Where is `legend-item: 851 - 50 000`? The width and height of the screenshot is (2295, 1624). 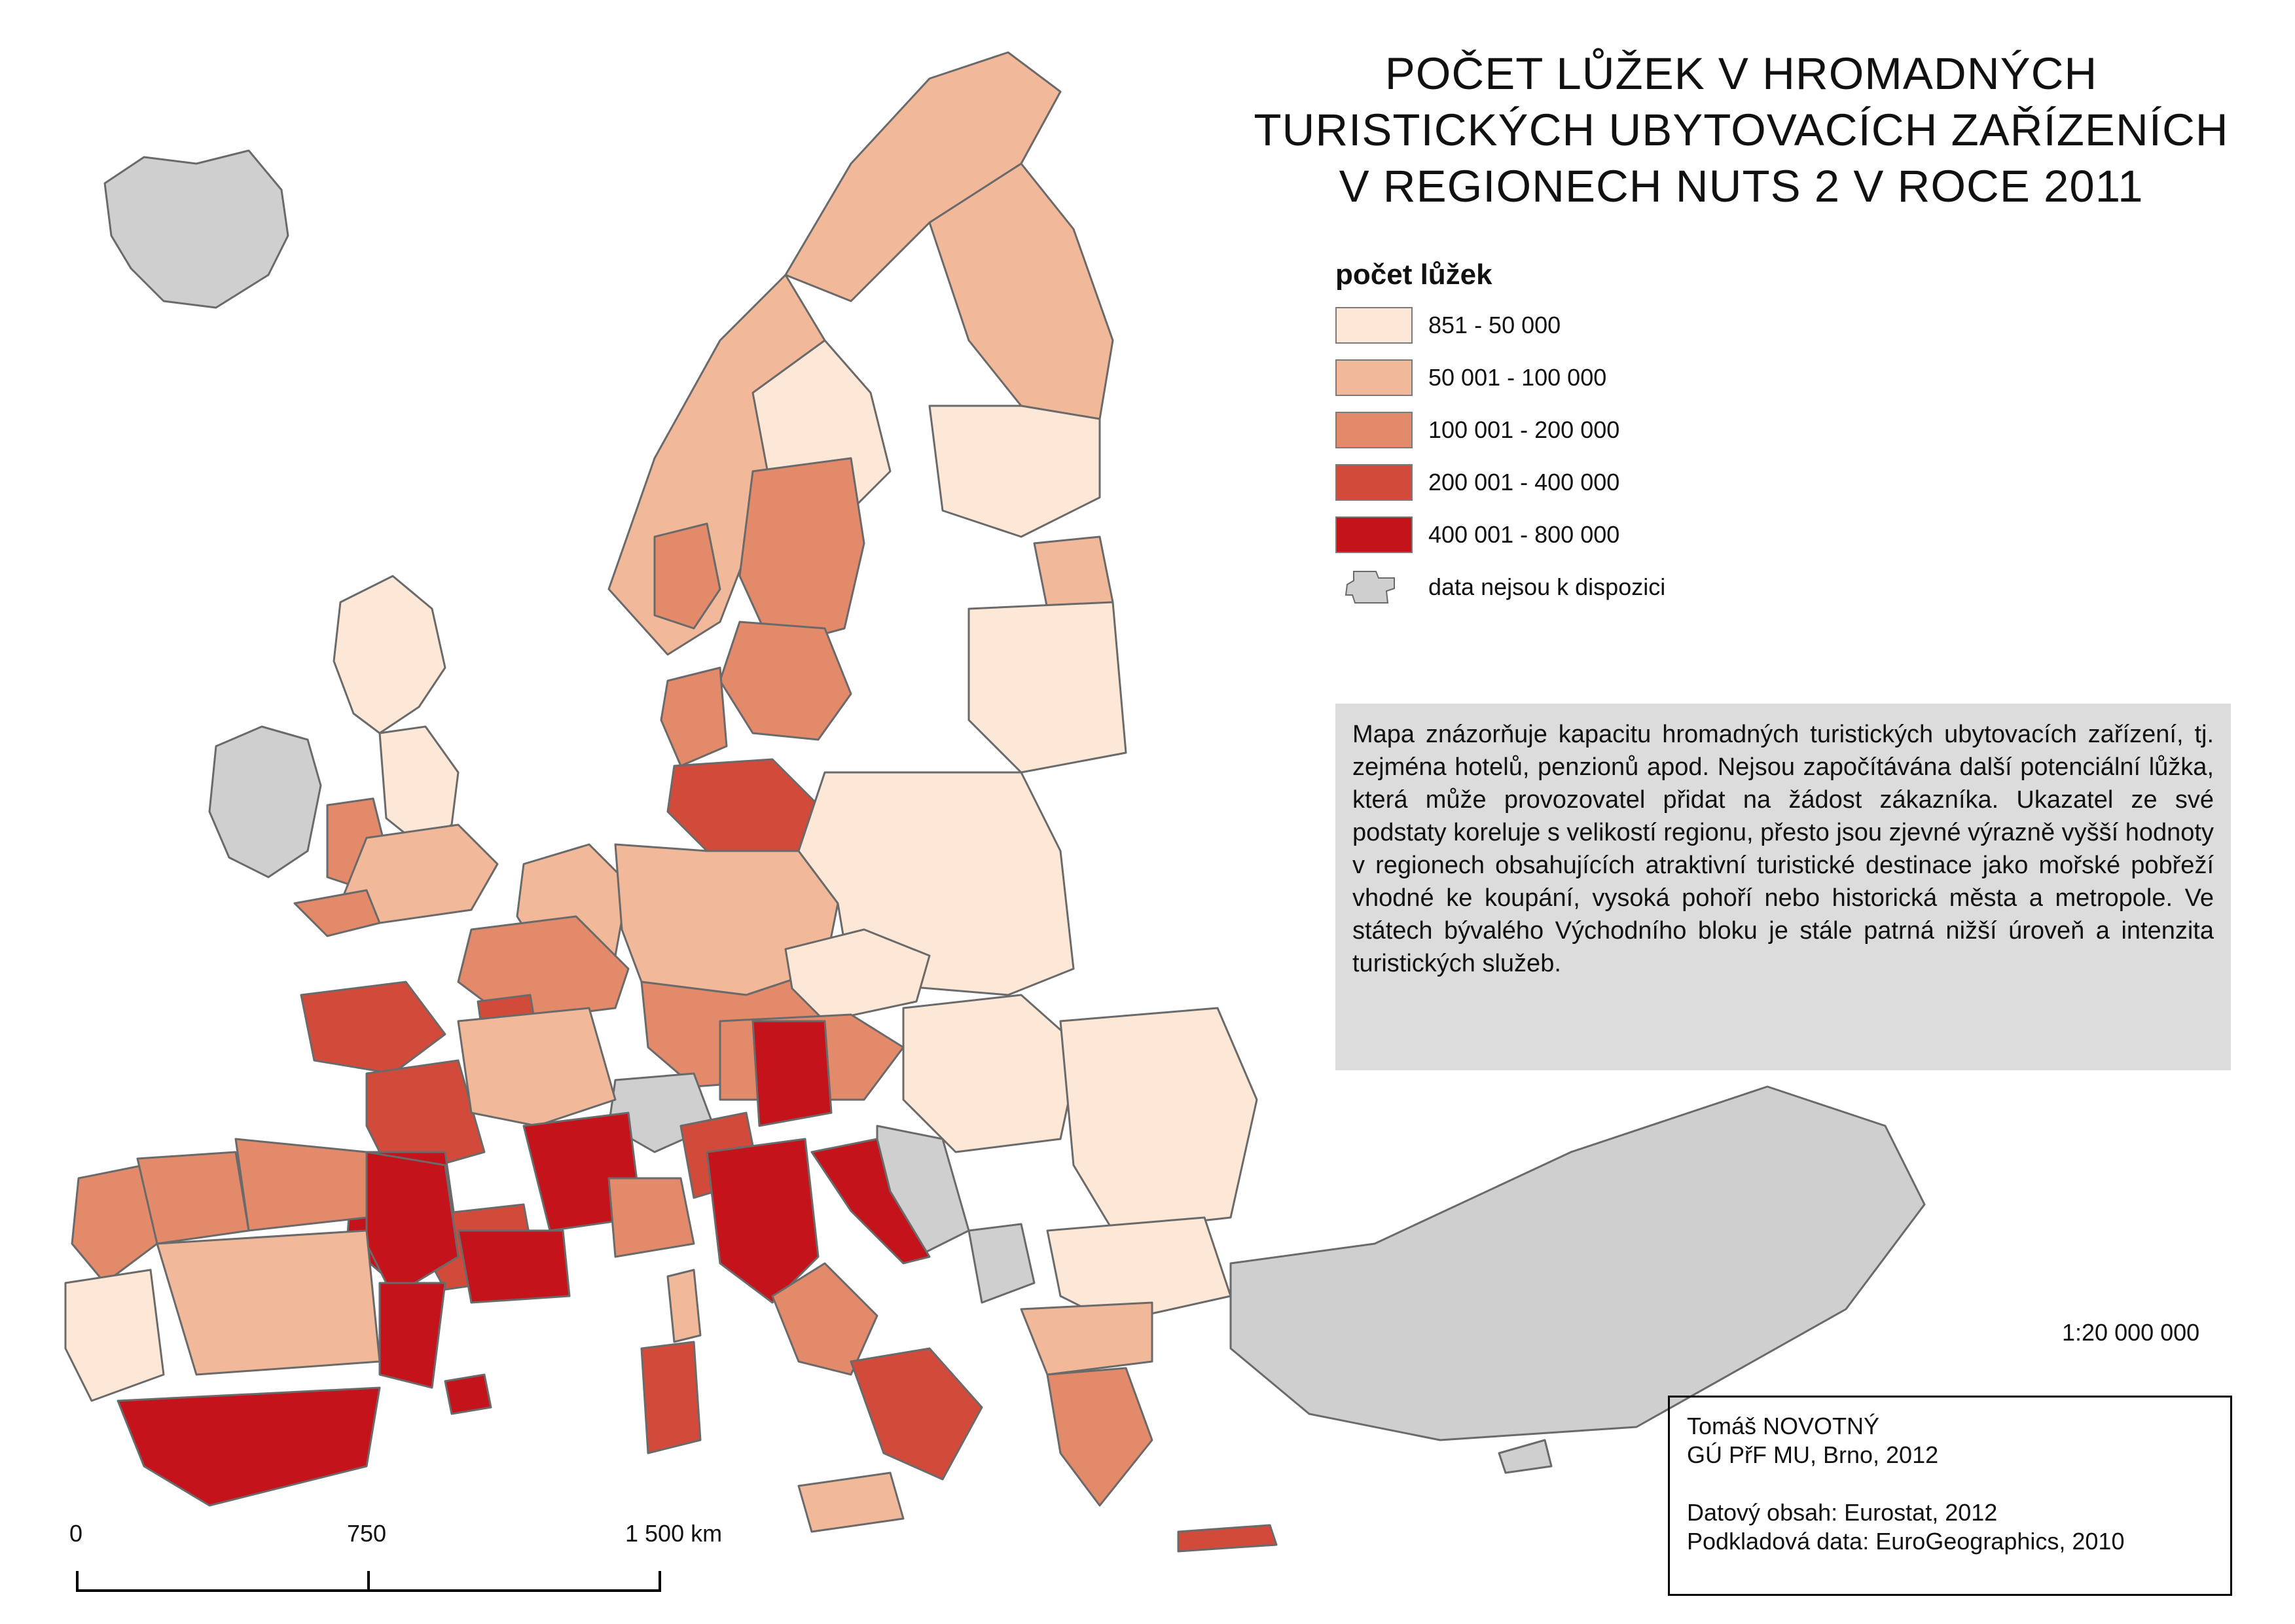 legend-item: 851 - 50 000 is located at coordinates (1597, 325).